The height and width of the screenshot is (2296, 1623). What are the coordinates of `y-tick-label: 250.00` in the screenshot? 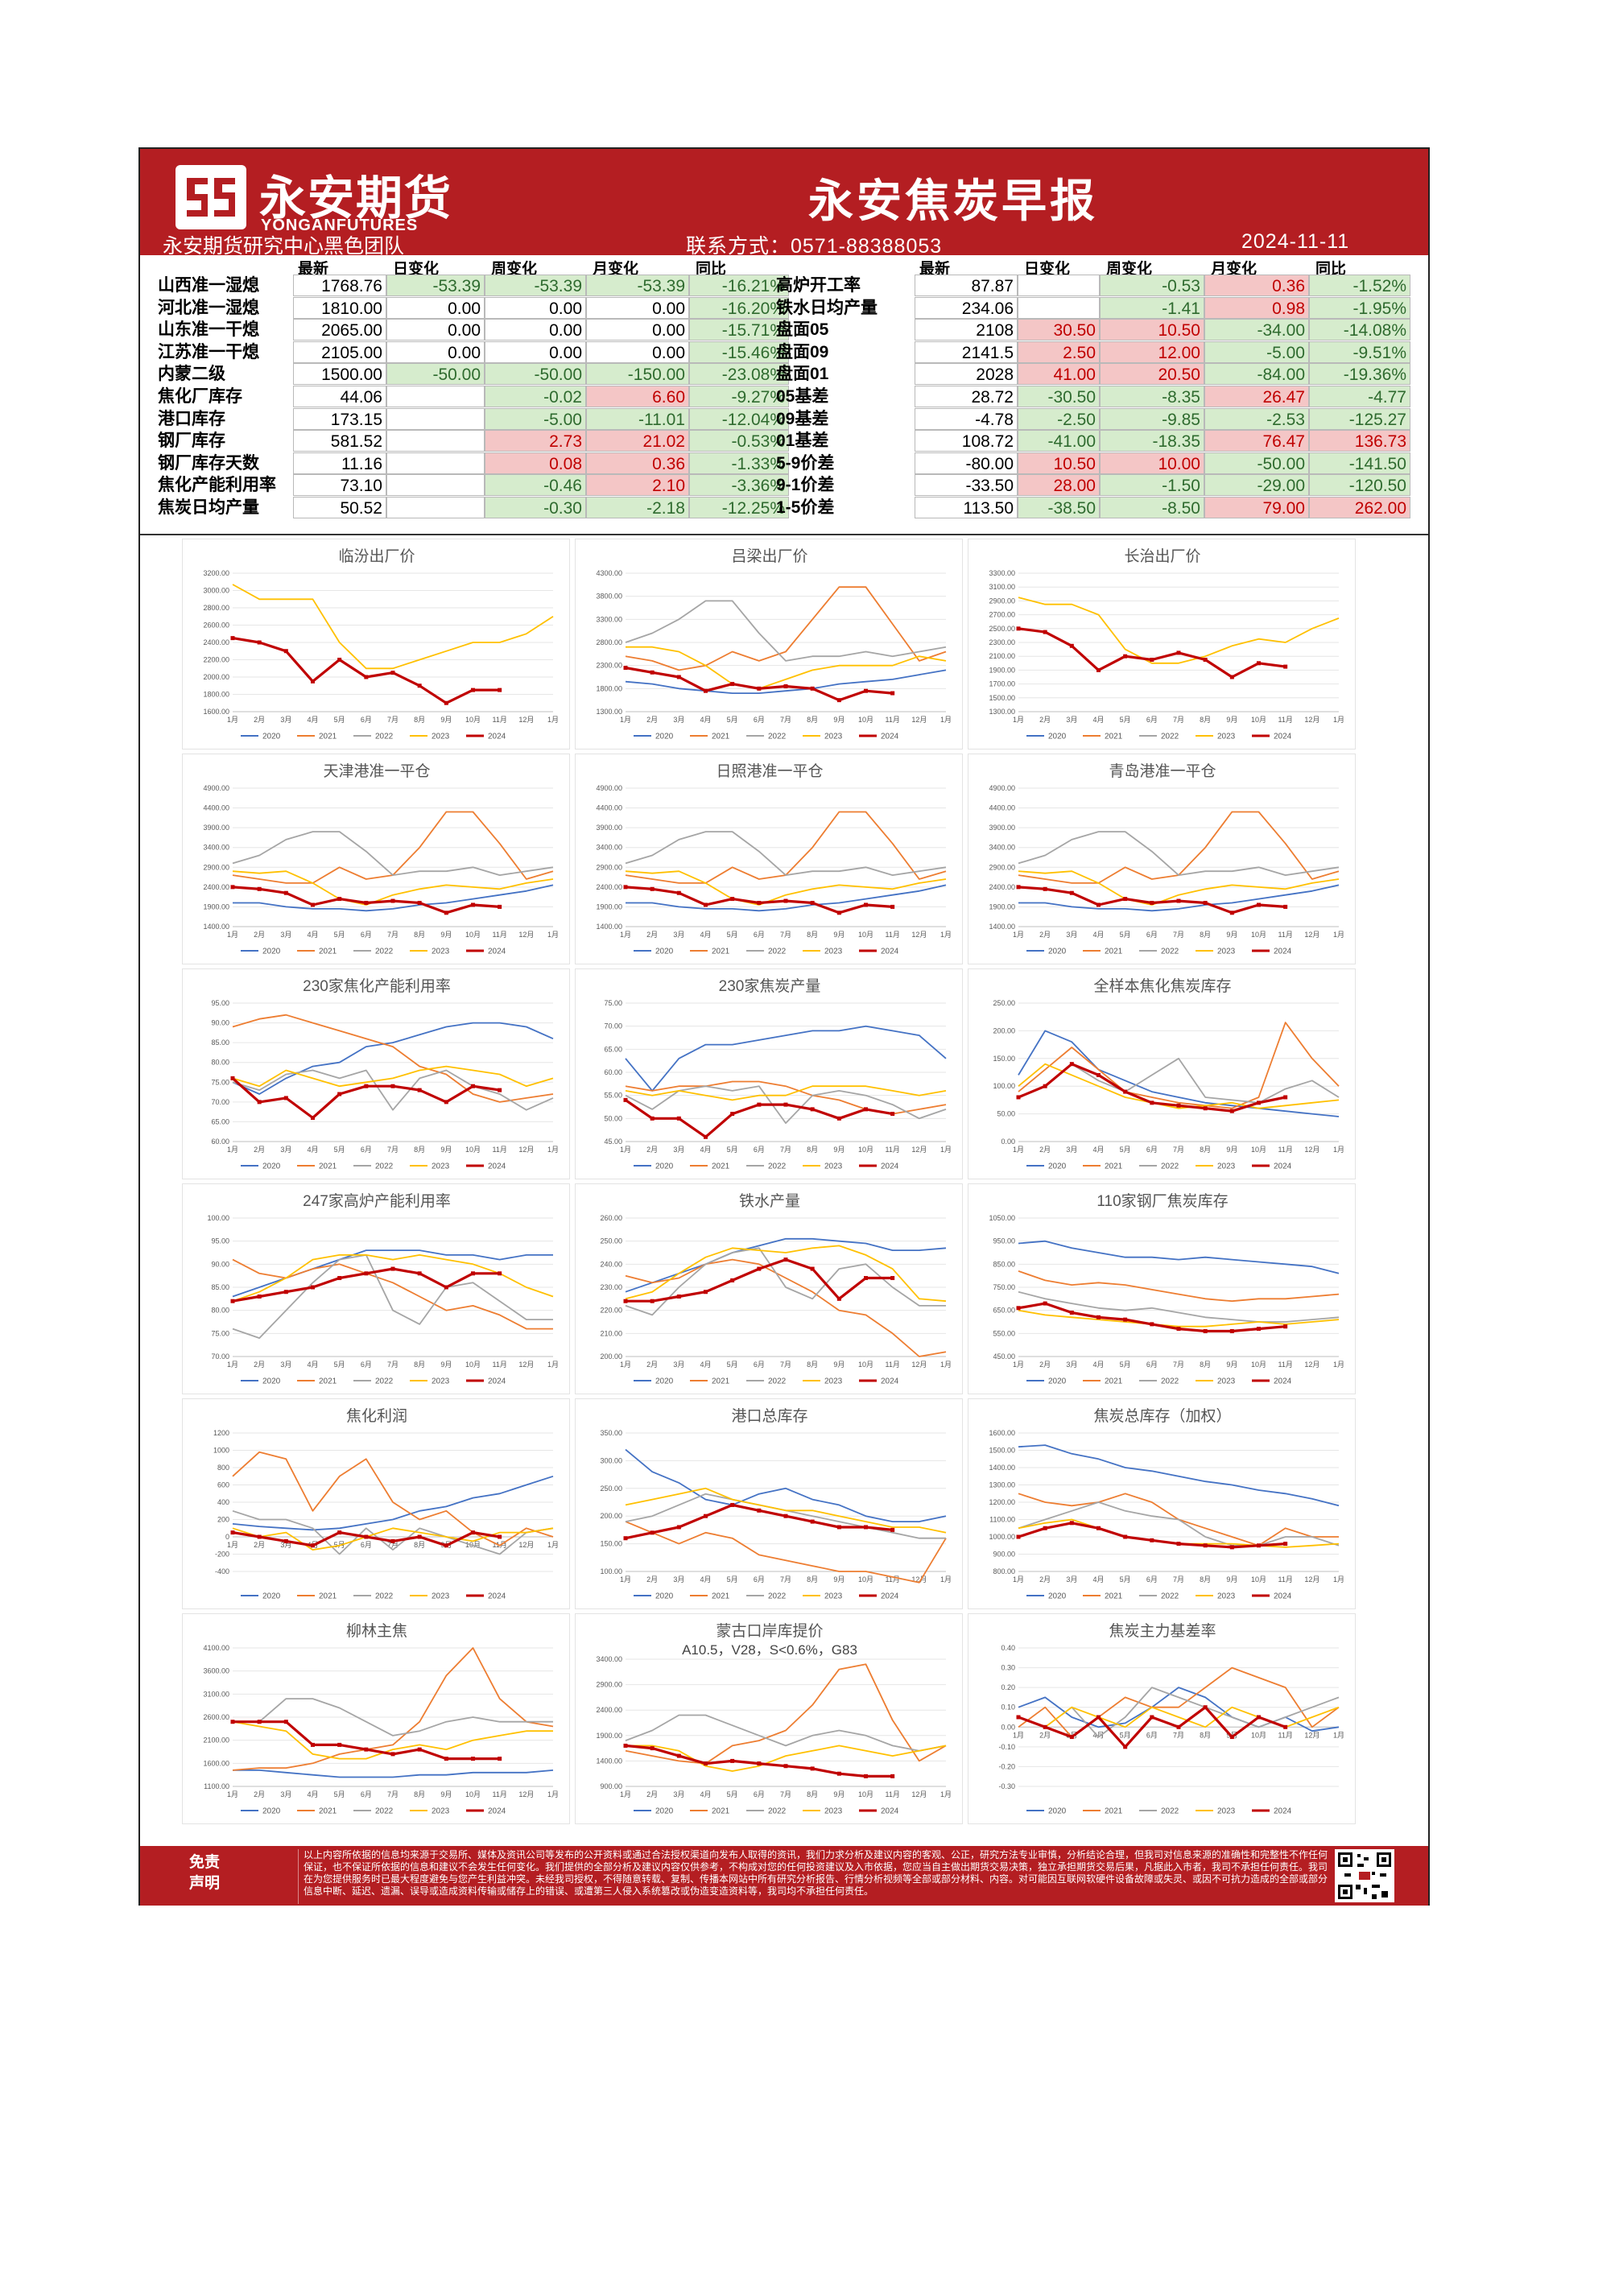 It's located at (1004, 1003).